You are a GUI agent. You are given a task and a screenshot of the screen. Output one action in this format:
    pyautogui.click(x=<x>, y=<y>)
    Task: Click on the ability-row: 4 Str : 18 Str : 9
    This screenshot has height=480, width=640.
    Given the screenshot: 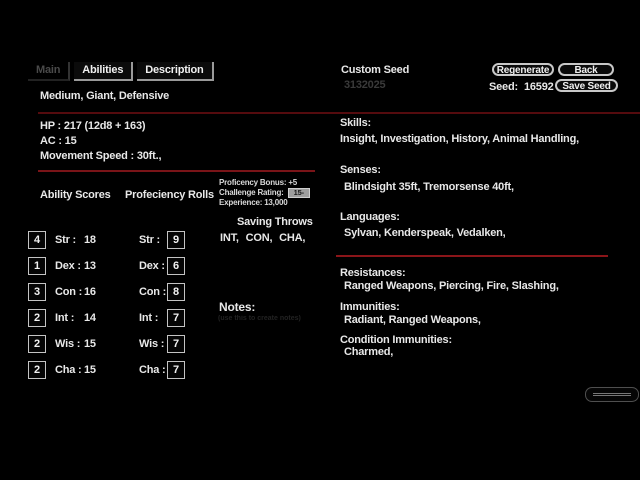 What is the action you would take?
    pyautogui.click(x=160, y=240)
    